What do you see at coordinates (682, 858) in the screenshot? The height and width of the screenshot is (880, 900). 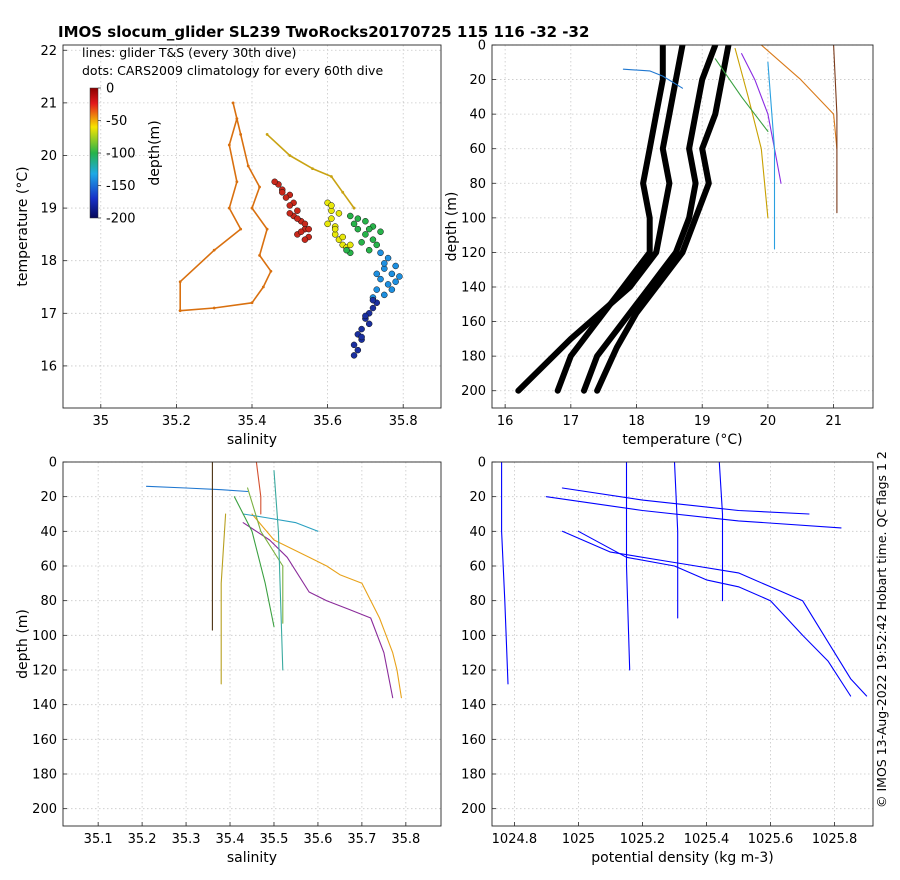 I see `x-axis-label: potential density (kg m-3)` at bounding box center [682, 858].